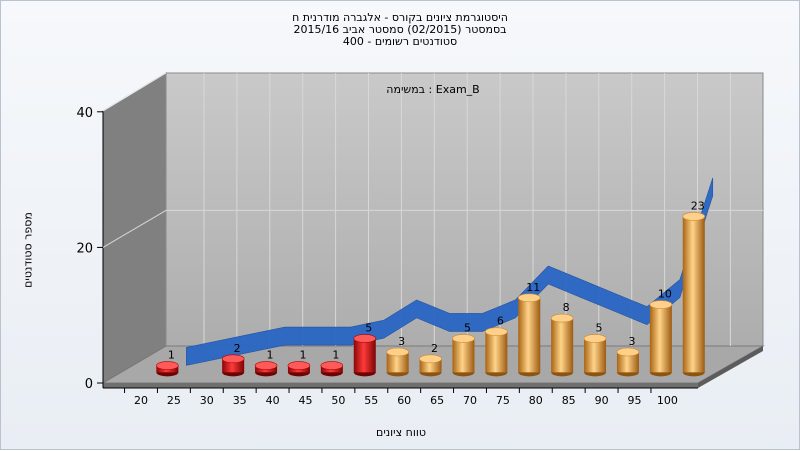 This screenshot has width=800, height=451. I want to click on x-tick-label: 75, so click(503, 400).